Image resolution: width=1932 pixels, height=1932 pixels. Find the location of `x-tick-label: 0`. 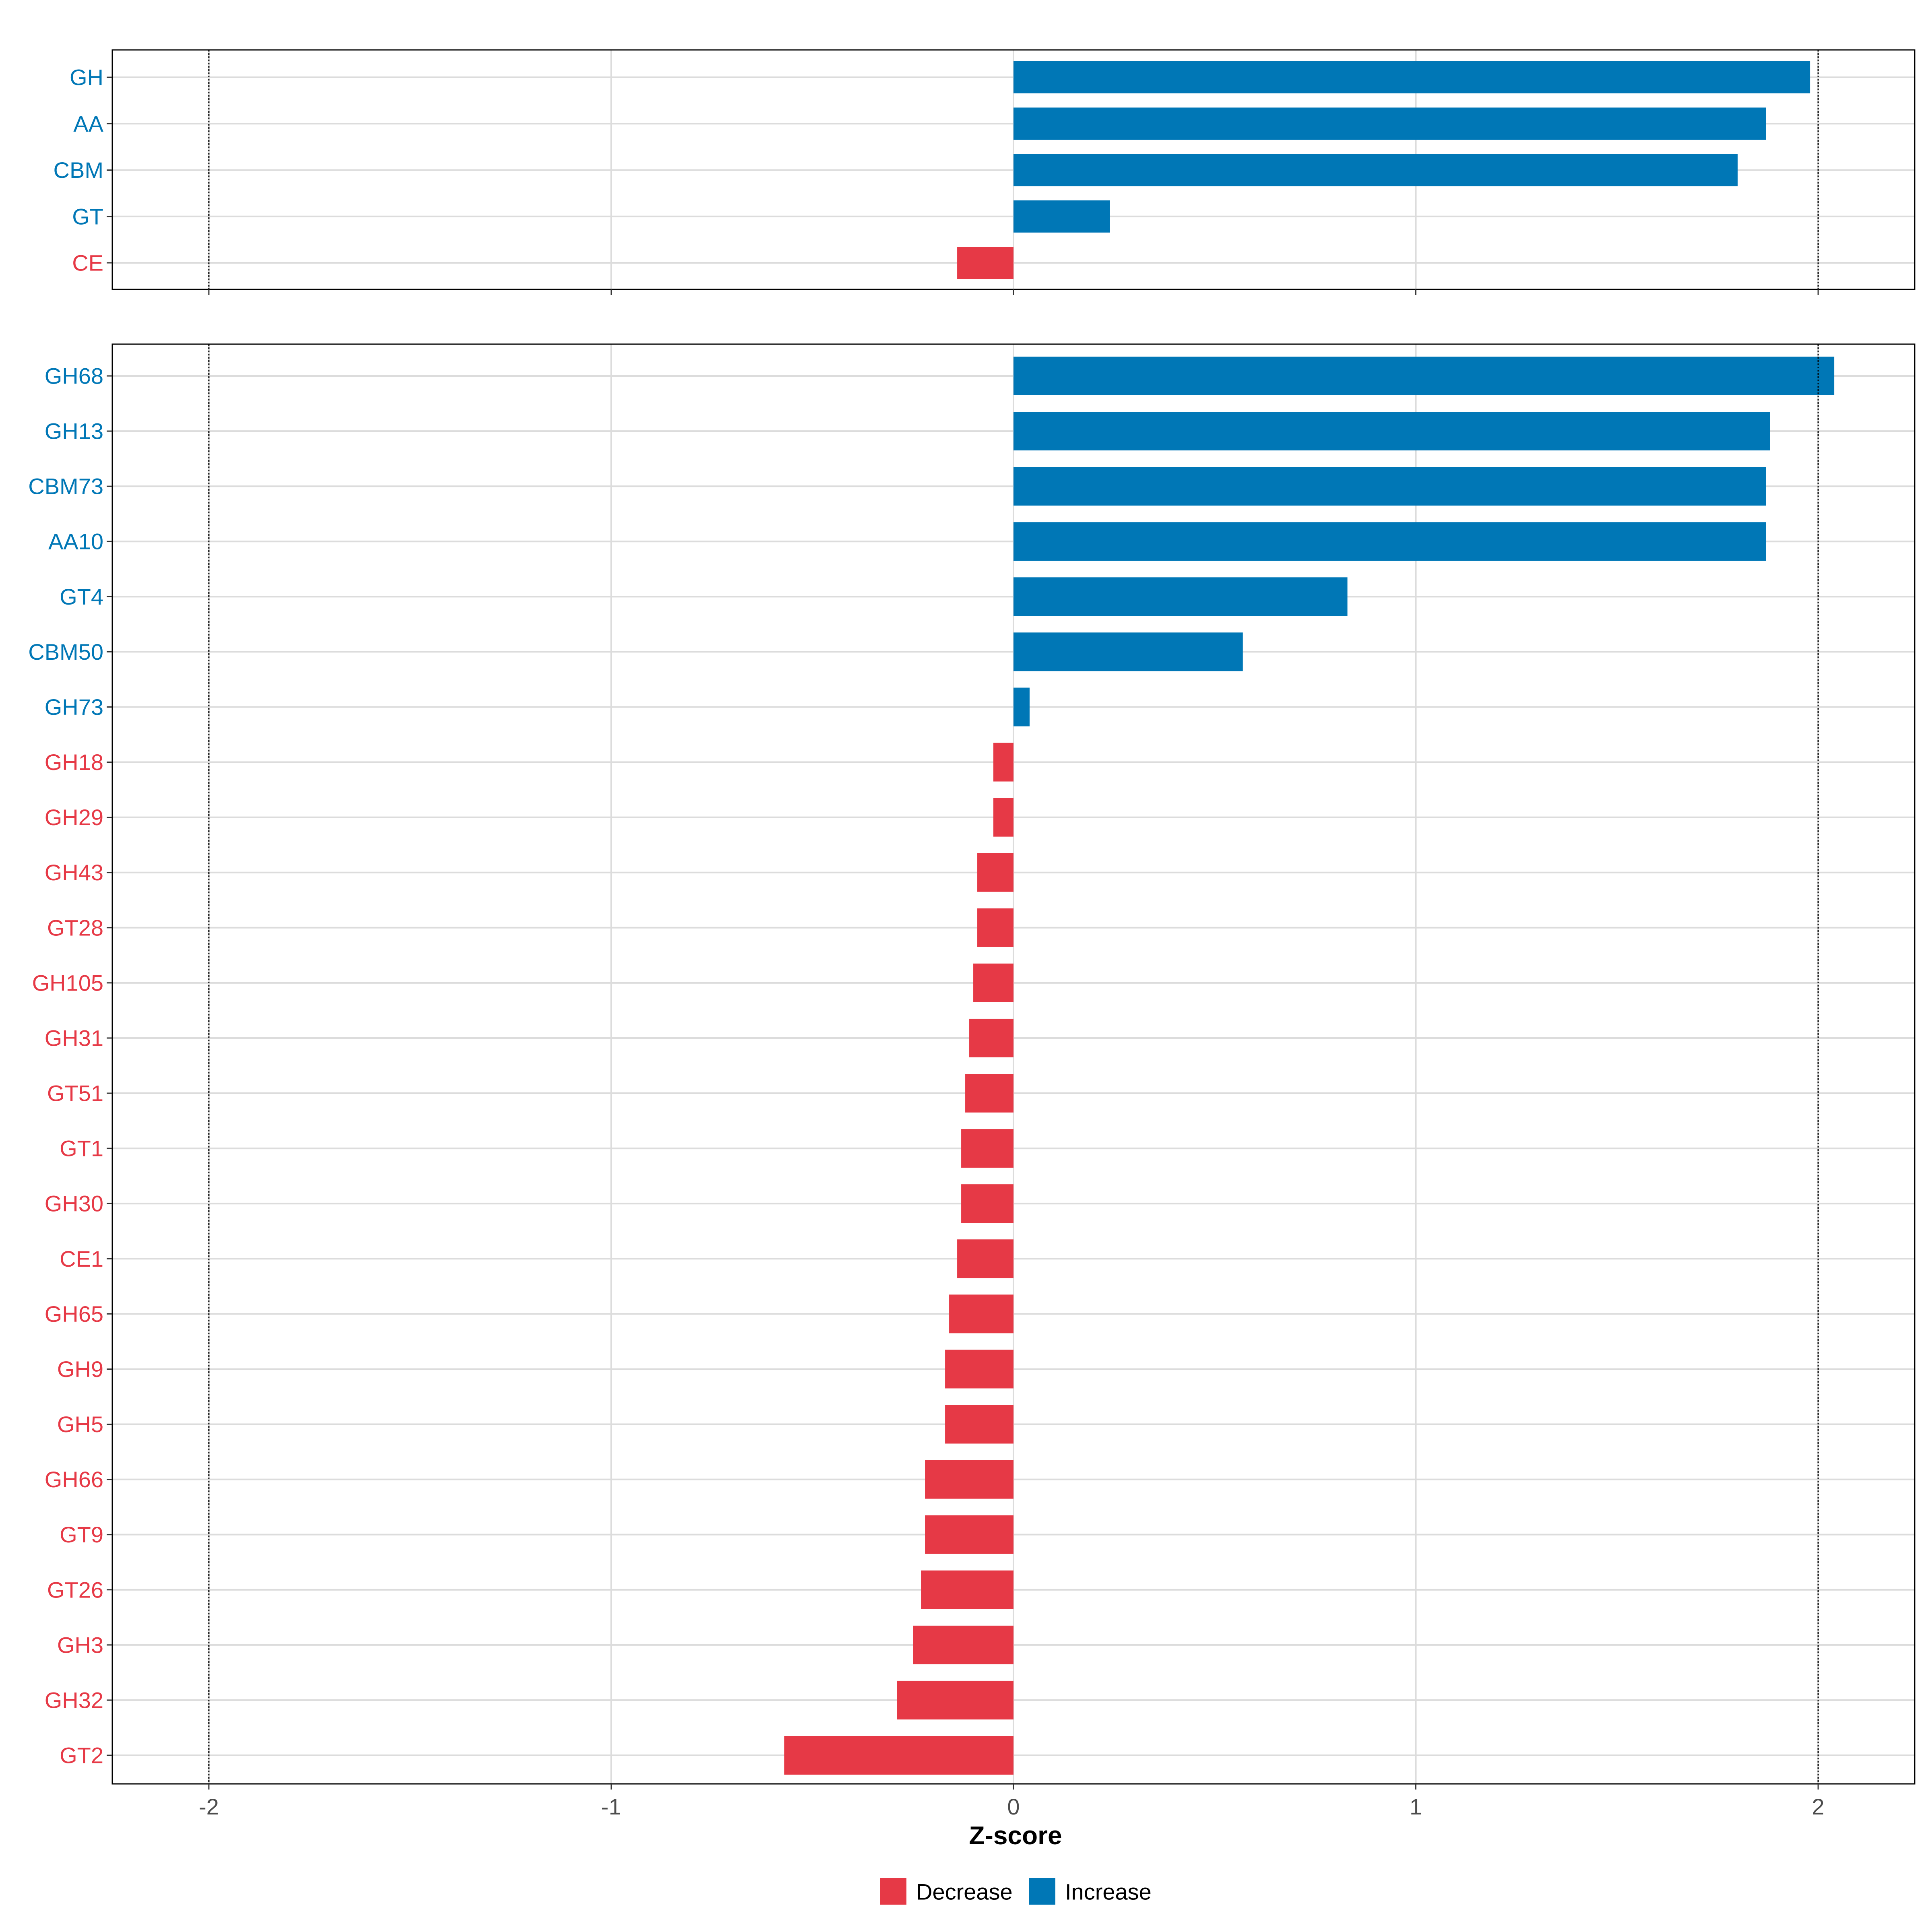

x-tick-label: 0 is located at coordinates (1013, 1806).